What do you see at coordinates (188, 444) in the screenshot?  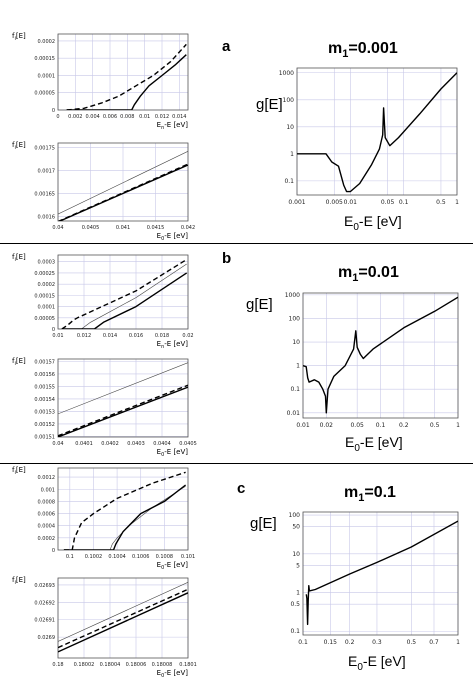 I see `x-tick-label: 0.0405` at bounding box center [188, 444].